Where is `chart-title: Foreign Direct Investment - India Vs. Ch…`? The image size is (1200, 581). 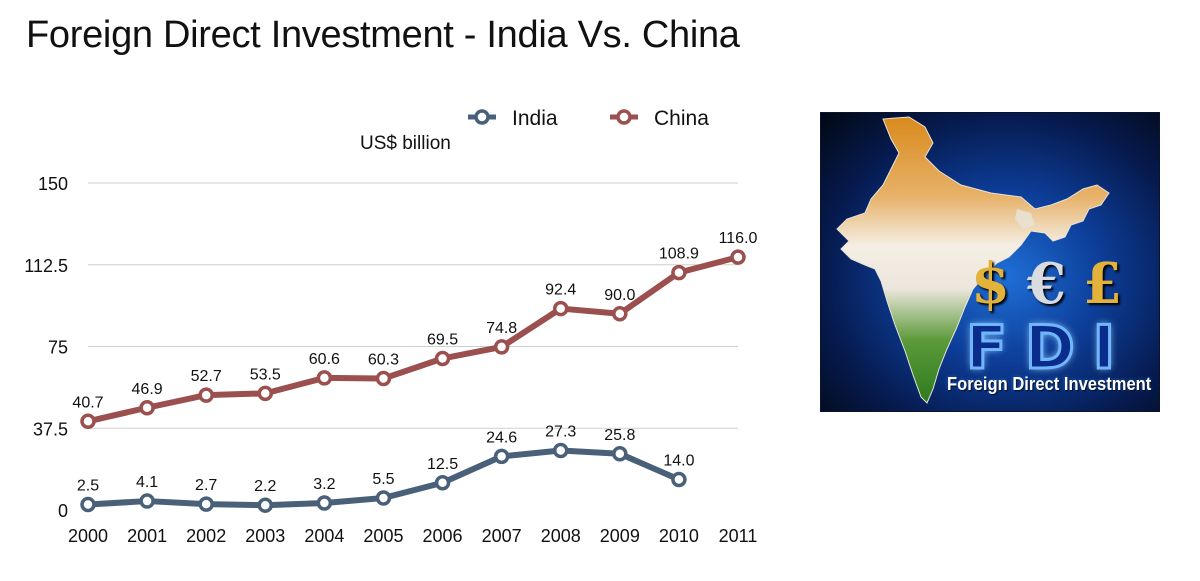
chart-title: Foreign Direct Investment - India Vs. Ch… is located at coordinates (383, 35).